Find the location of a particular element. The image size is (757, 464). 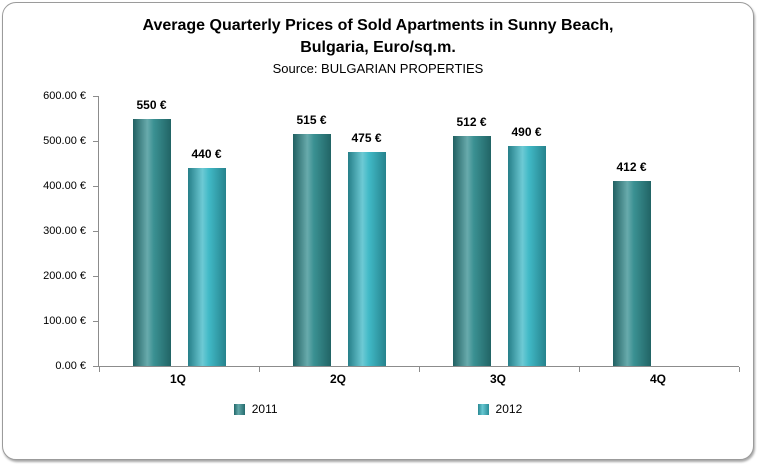

bar-value-label: 512 € is located at coordinates (471, 121).